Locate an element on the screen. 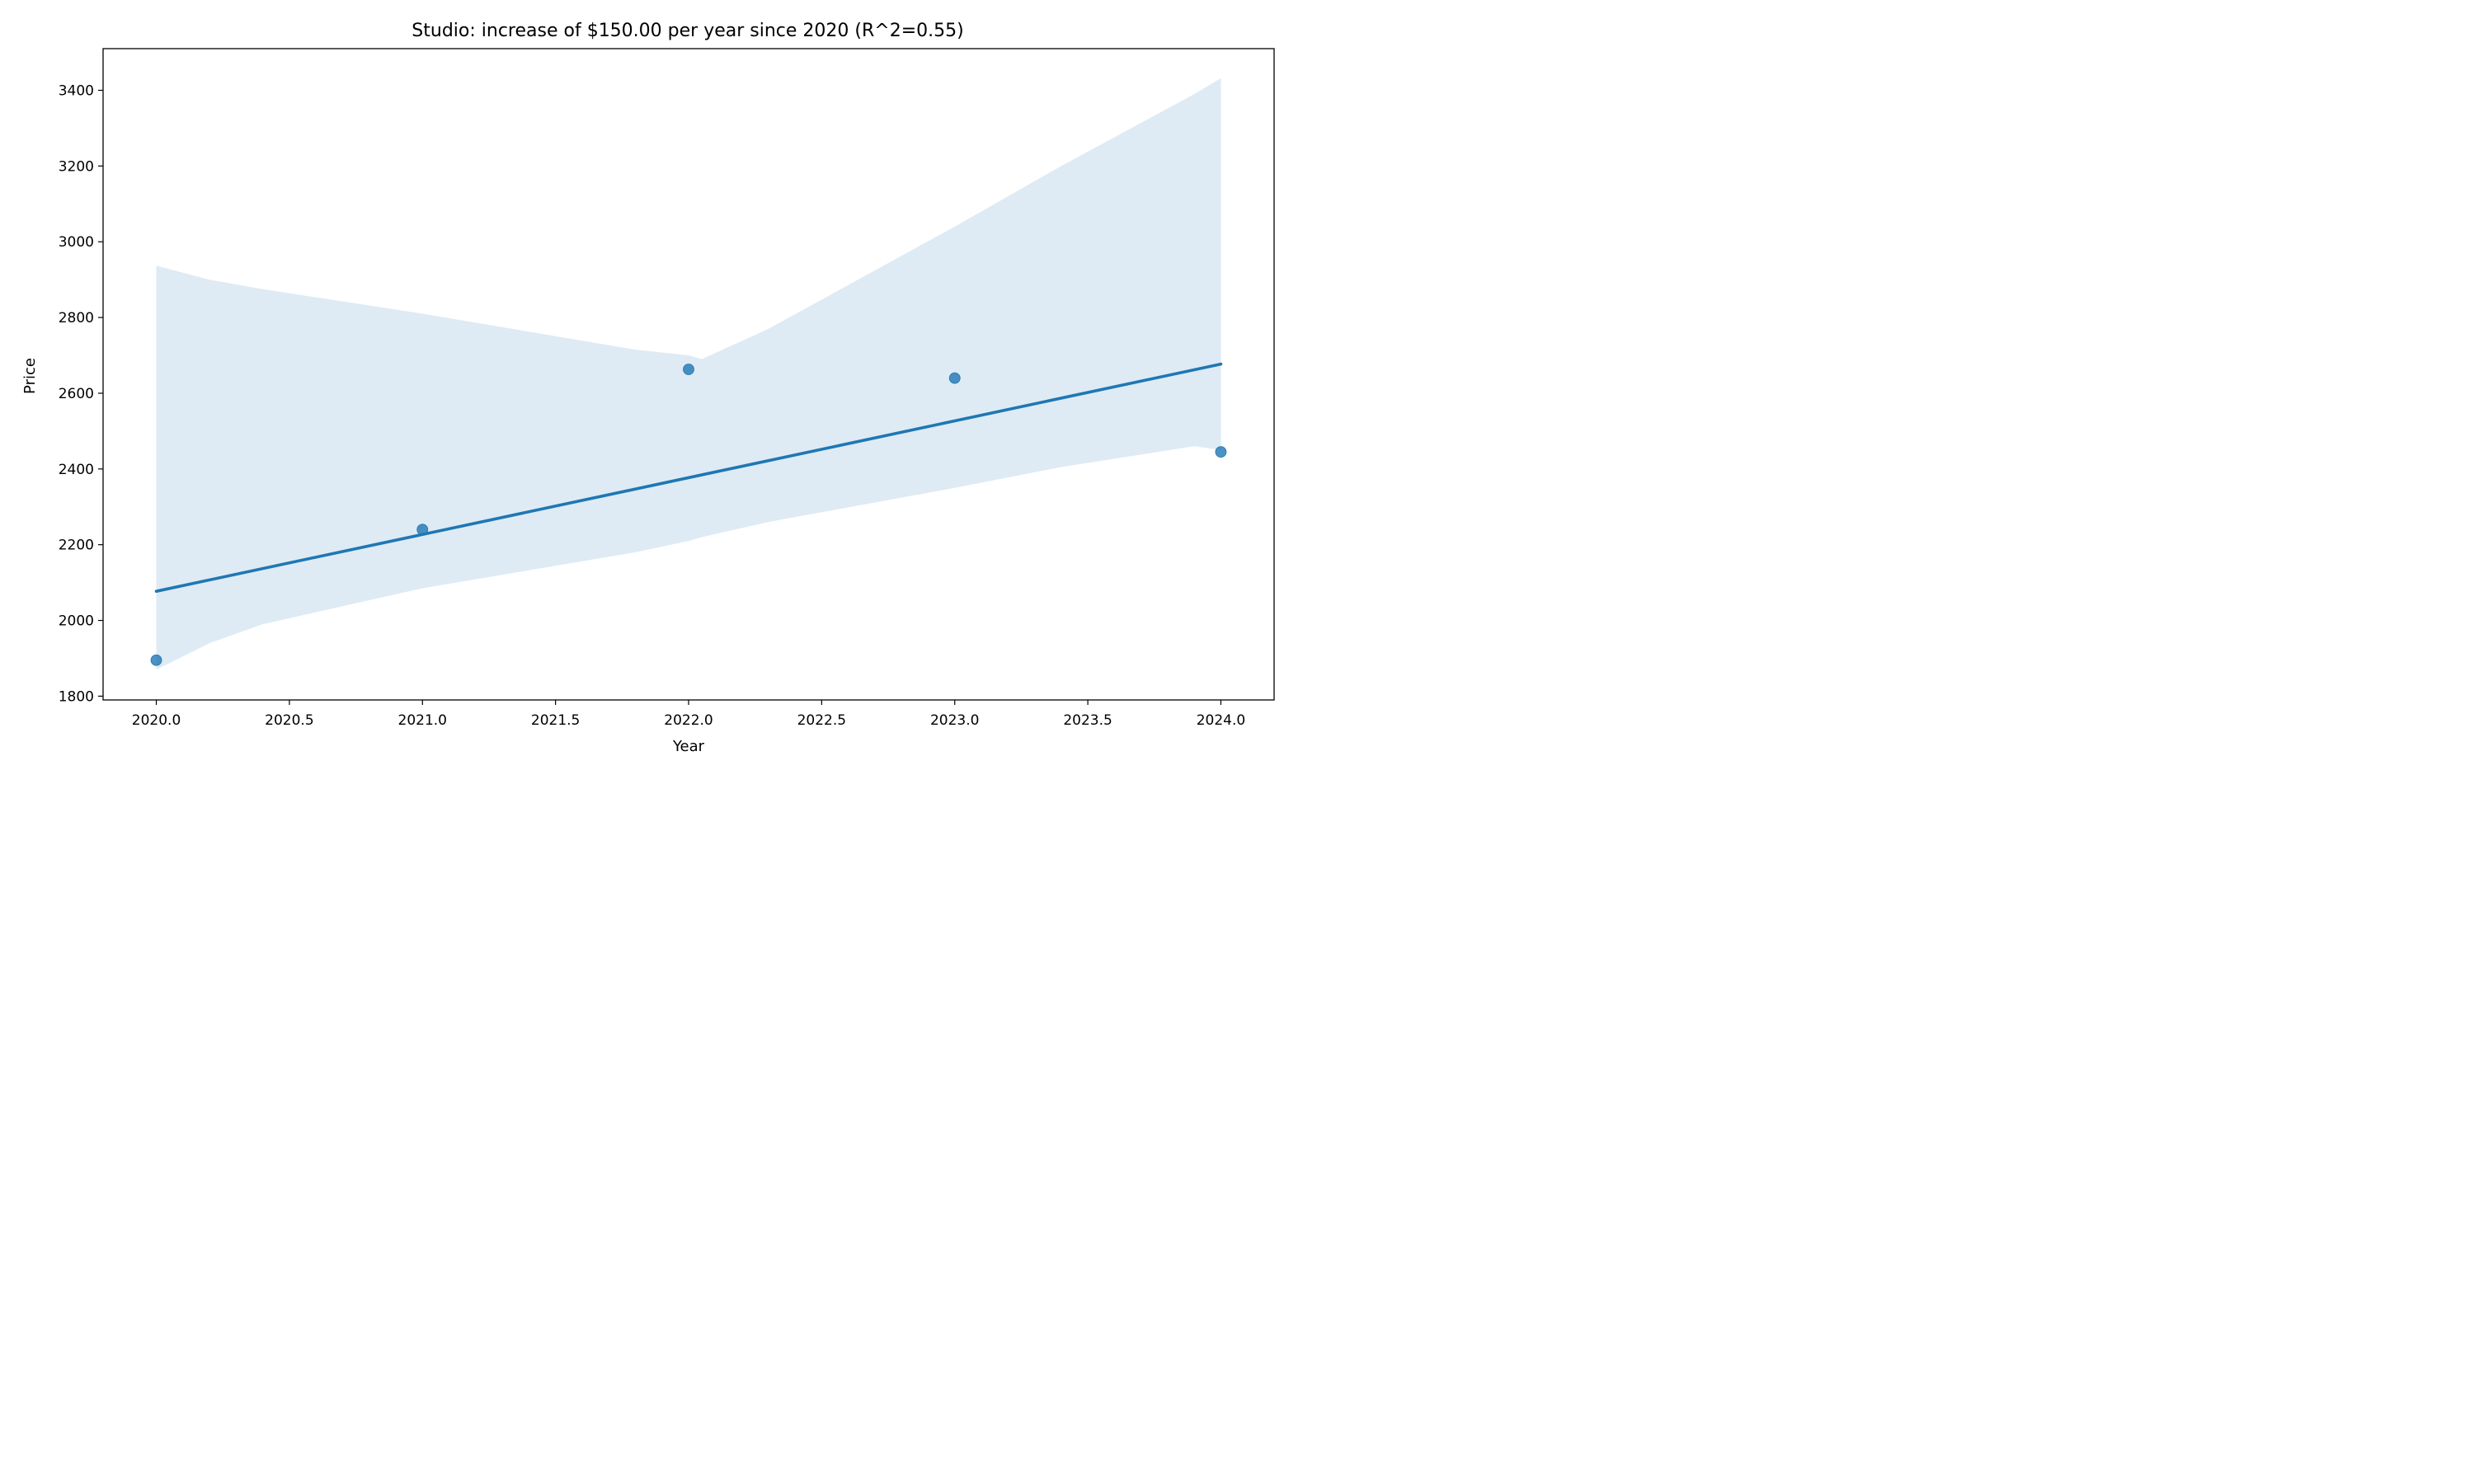 This screenshot has height=1484, width=2474. x-tick-label: 2021.0 is located at coordinates (422, 720).